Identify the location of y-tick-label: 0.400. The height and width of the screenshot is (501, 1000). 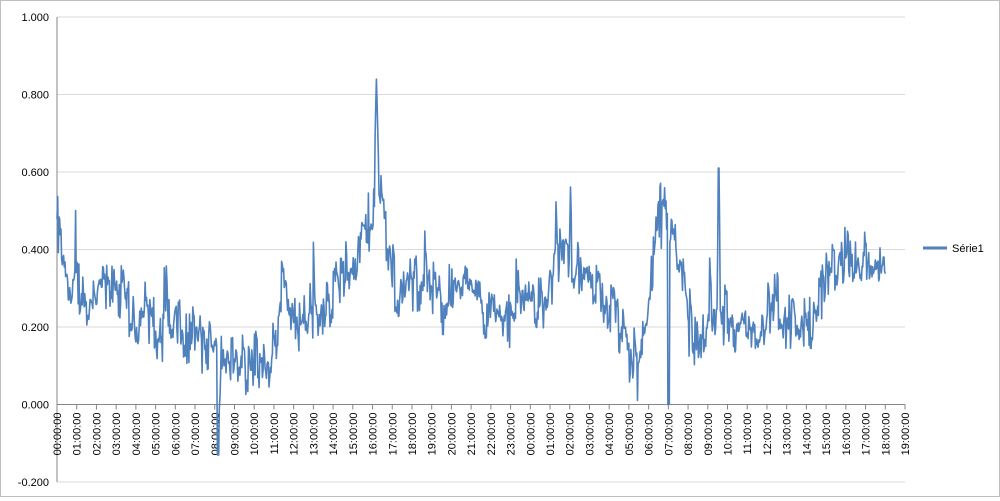
(35, 251).